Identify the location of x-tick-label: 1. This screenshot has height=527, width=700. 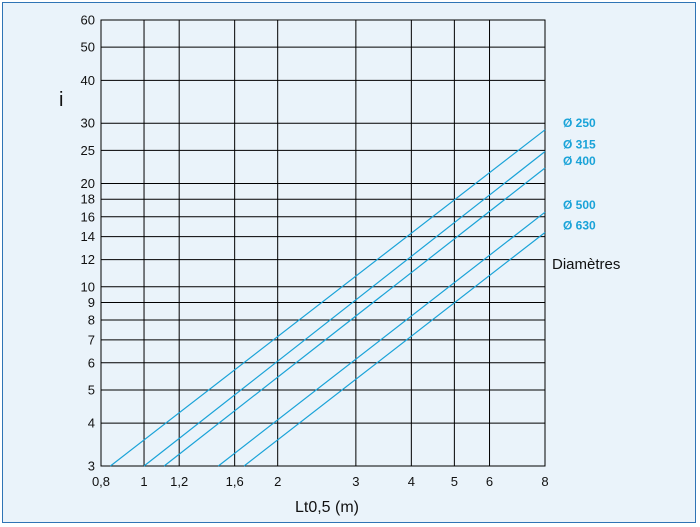
(143, 481).